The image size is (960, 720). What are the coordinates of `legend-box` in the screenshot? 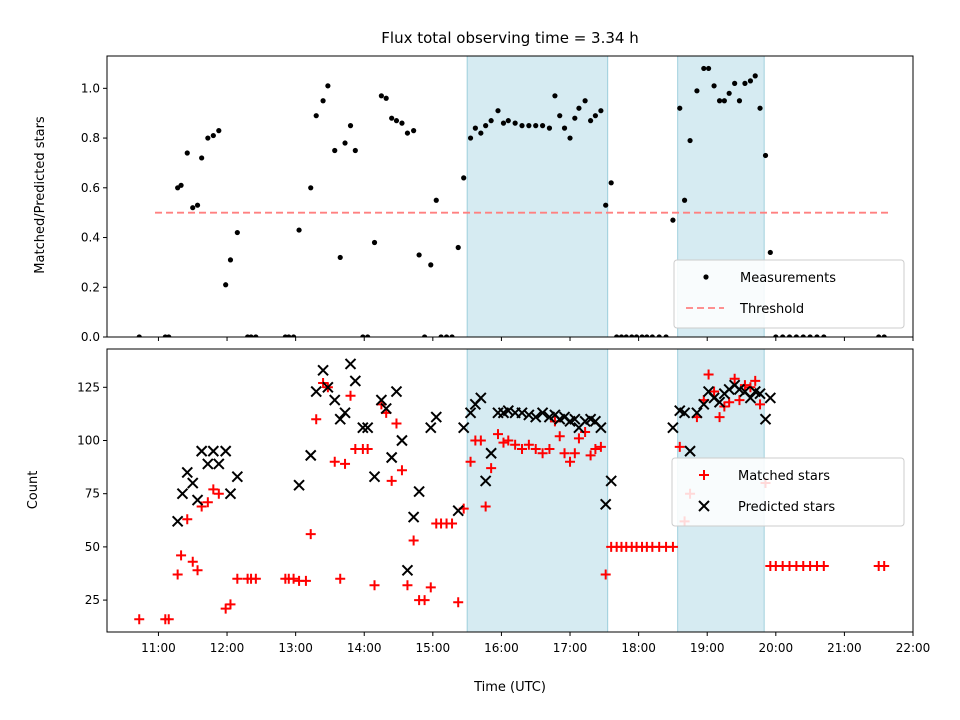 It's located at (788, 492).